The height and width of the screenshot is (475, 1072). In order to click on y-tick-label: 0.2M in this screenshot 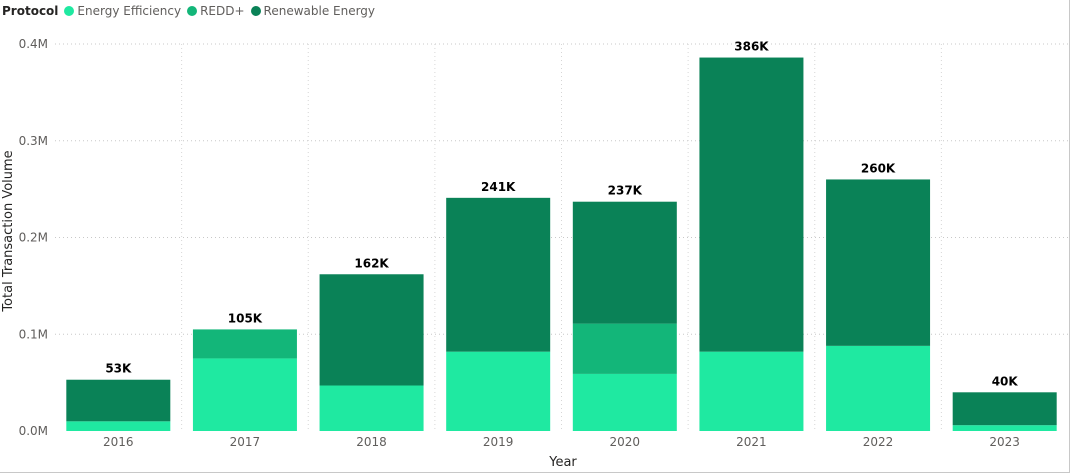, I will do `click(33, 238)`.